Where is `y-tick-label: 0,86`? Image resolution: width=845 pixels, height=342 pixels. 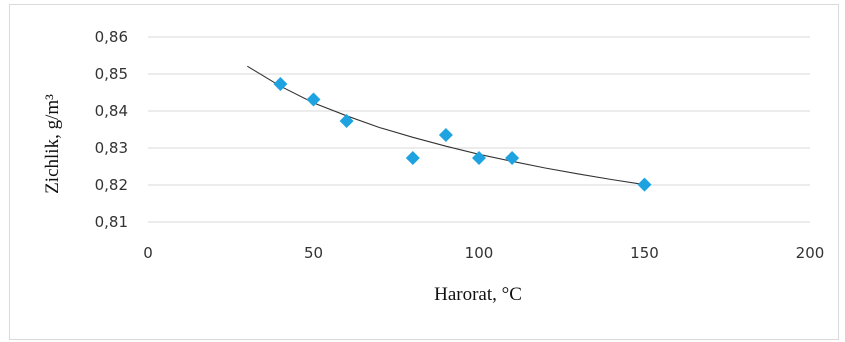
y-tick-label: 0,86 is located at coordinates (111, 37).